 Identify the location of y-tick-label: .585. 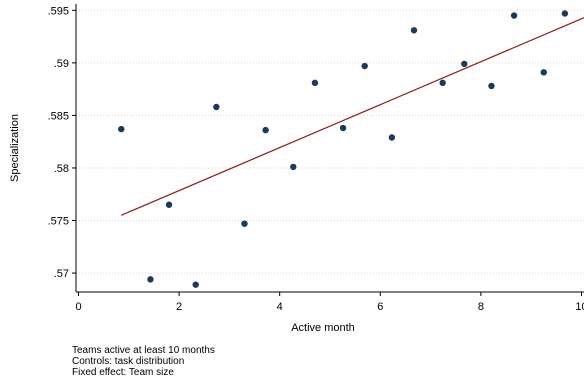
(58, 116).